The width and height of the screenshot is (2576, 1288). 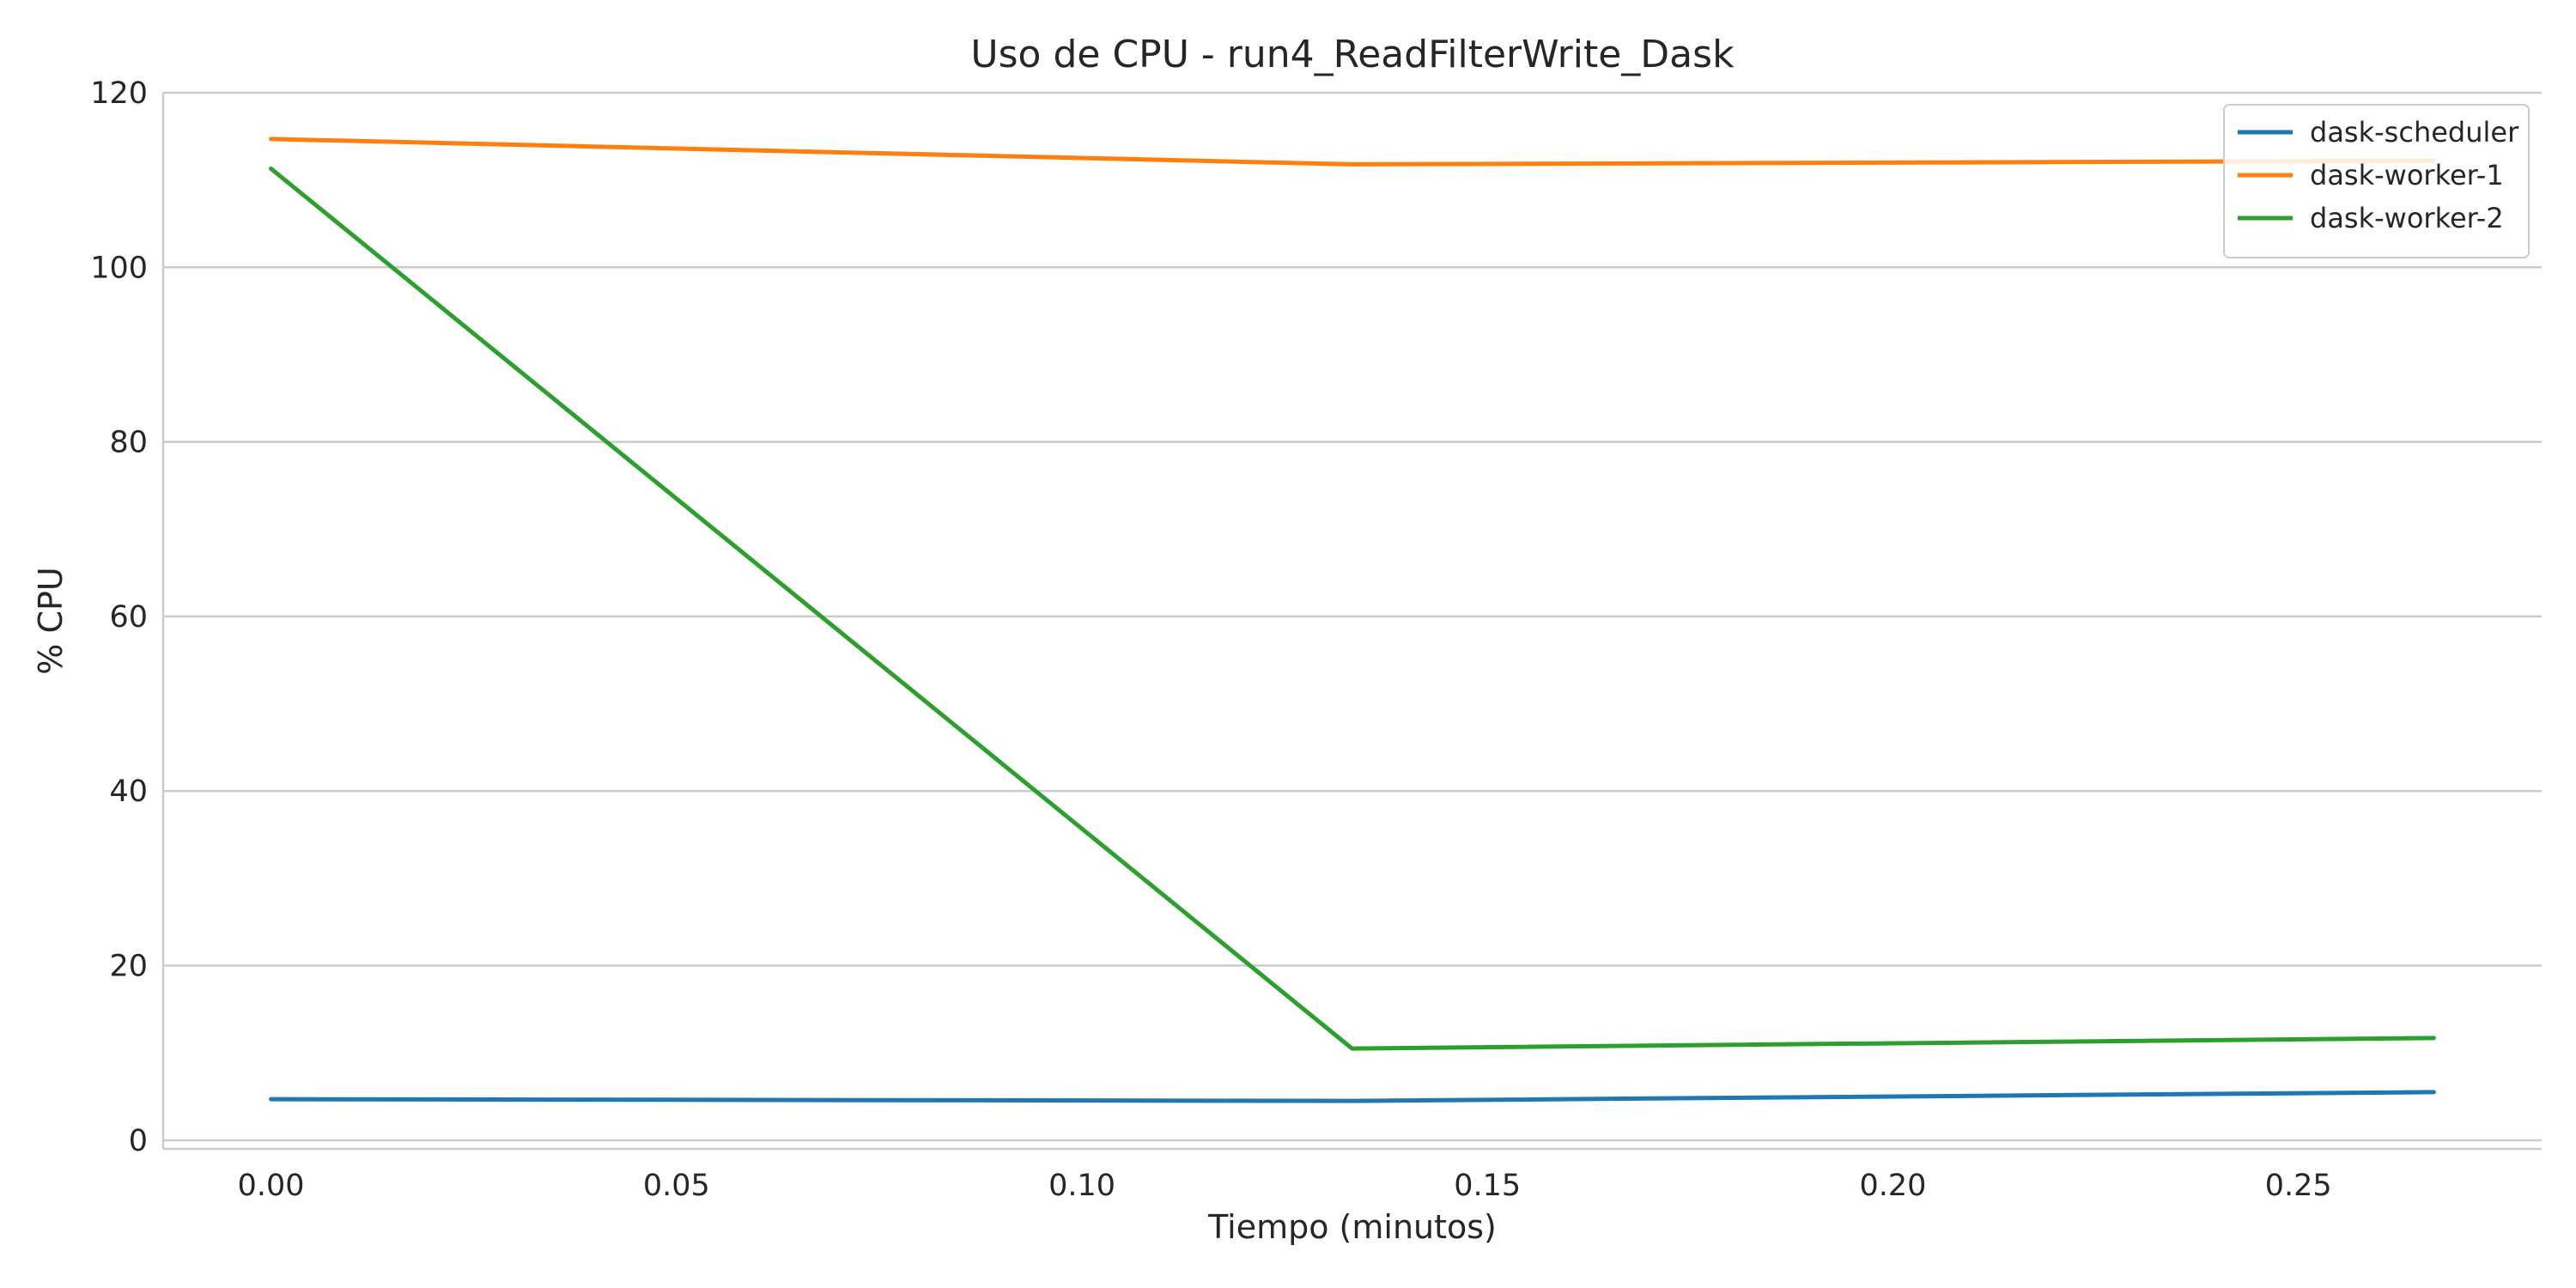 I want to click on x-tick-label: 0.25, so click(x=2298, y=1186).